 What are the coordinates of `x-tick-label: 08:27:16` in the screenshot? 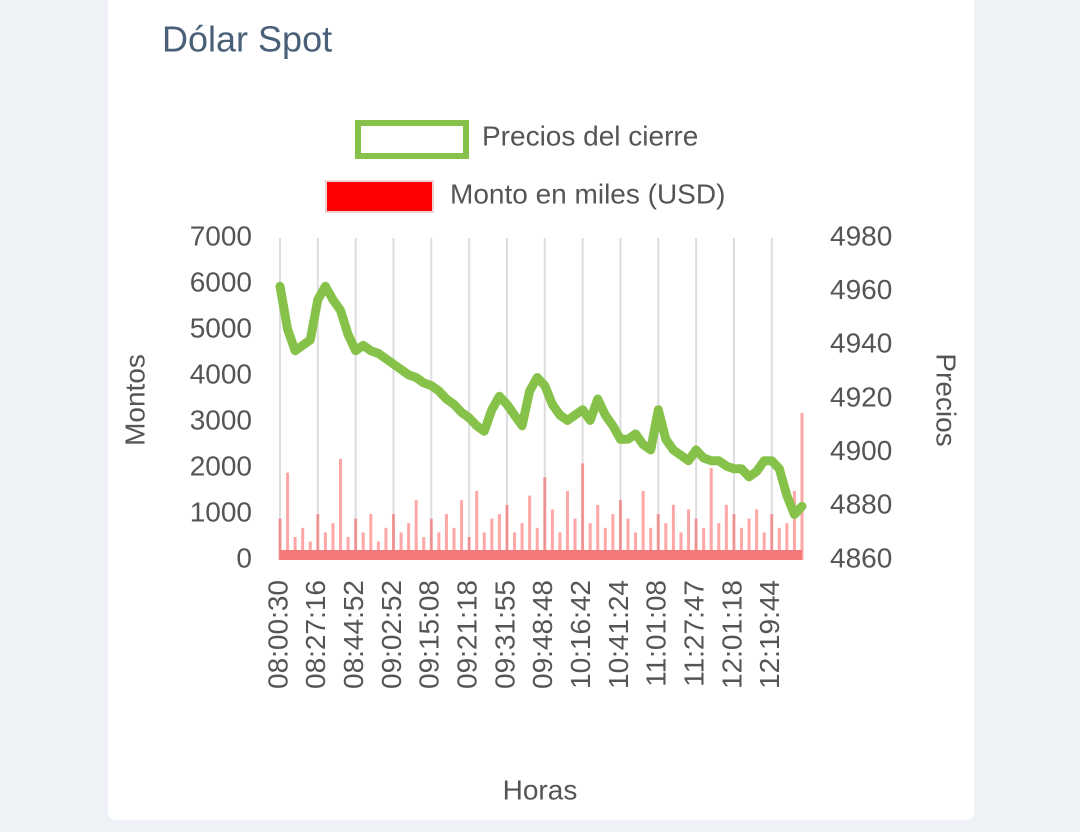 It's located at (315, 634).